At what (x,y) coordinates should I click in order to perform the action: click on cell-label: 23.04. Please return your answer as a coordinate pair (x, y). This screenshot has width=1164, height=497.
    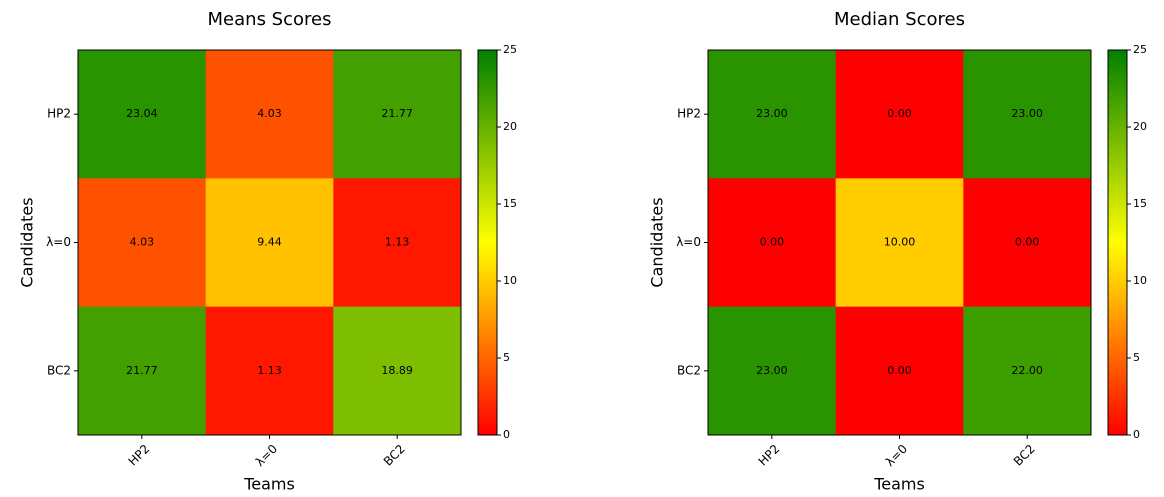
    Looking at the image, I should click on (142, 113).